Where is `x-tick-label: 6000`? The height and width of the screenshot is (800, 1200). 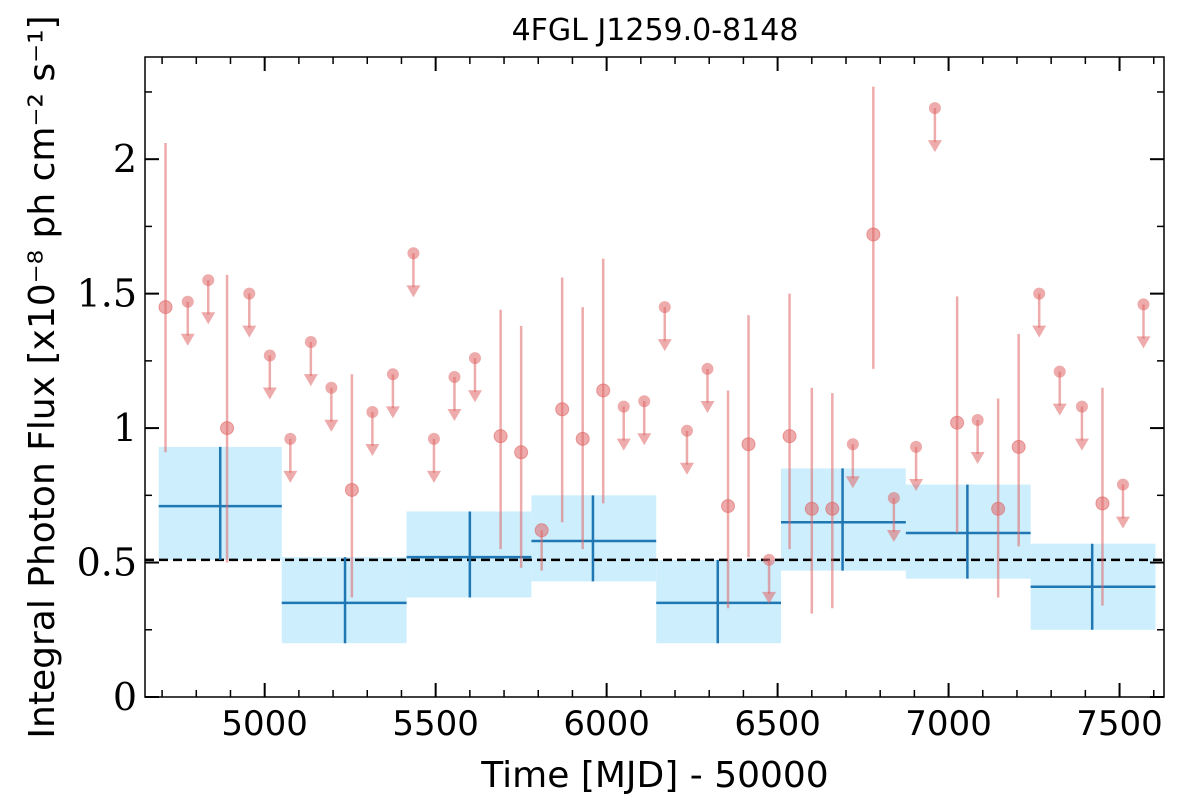
x-tick-label: 6000 is located at coordinates (606, 724).